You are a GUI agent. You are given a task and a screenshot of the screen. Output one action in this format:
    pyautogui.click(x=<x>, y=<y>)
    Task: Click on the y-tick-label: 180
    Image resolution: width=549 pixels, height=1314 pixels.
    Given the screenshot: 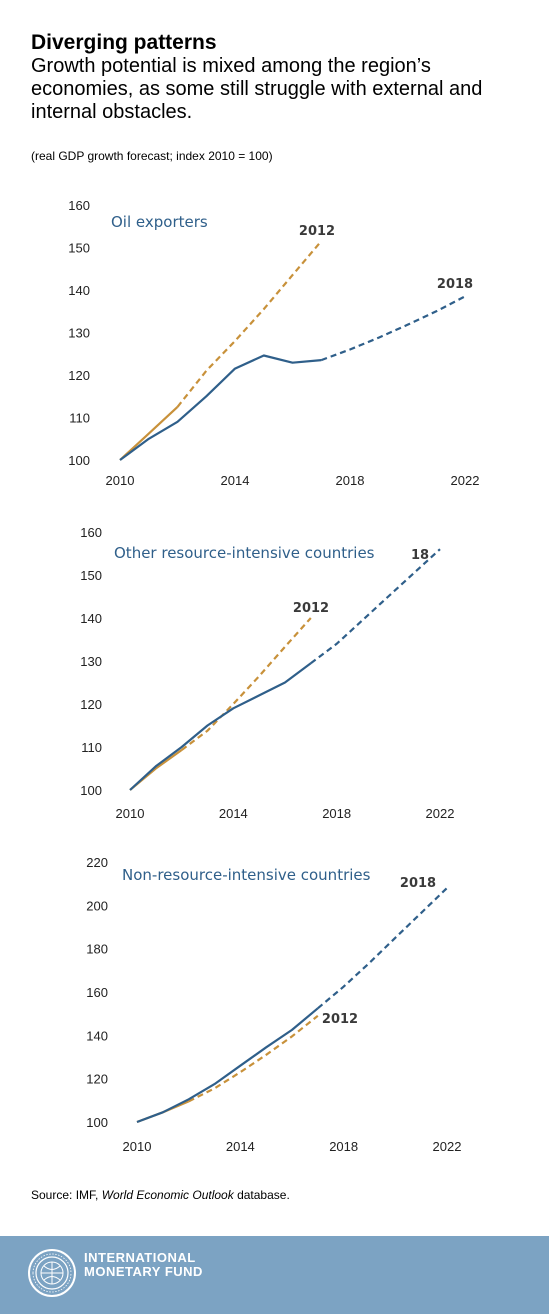 What is the action you would take?
    pyautogui.click(x=97, y=949)
    